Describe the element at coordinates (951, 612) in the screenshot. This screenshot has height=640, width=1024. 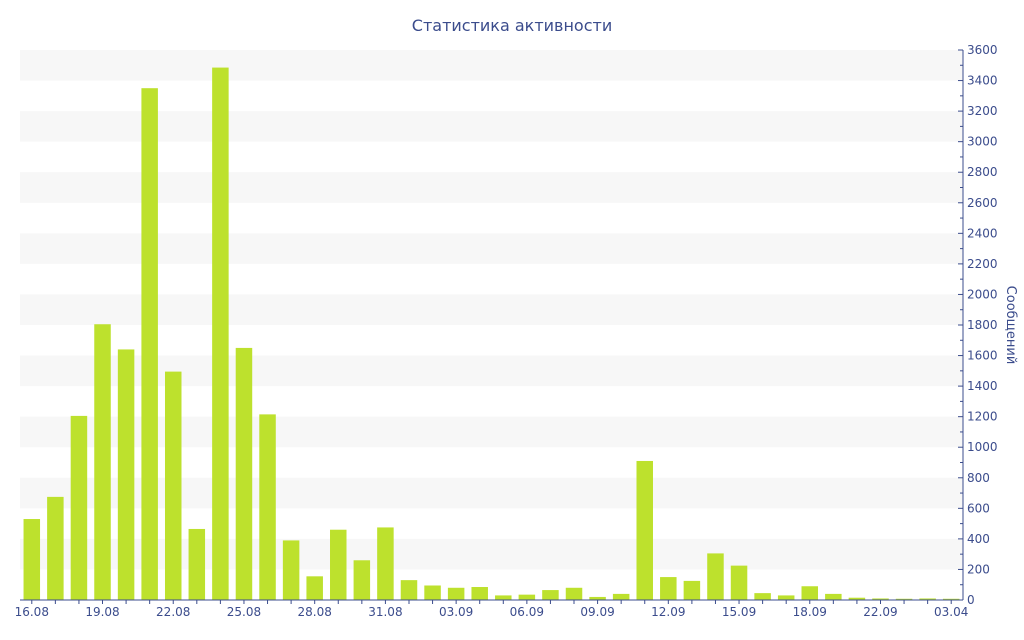
I see `x-tick-label: 03.04` at that location.